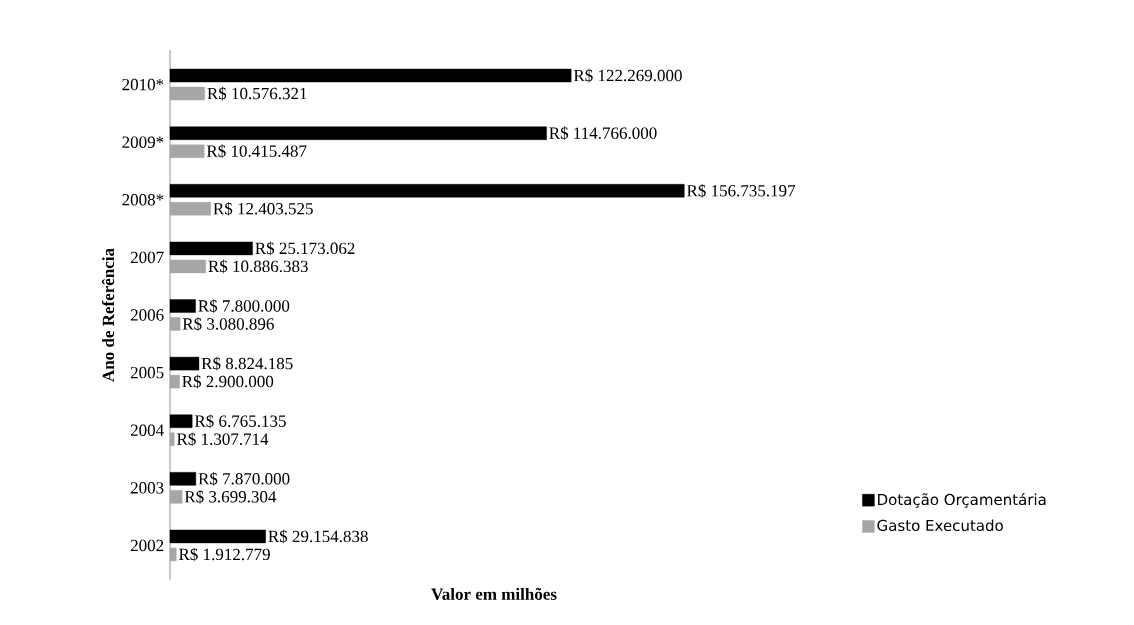  What do you see at coordinates (244, 479) in the screenshot?
I see `data-label: R$ 7.870.000` at bounding box center [244, 479].